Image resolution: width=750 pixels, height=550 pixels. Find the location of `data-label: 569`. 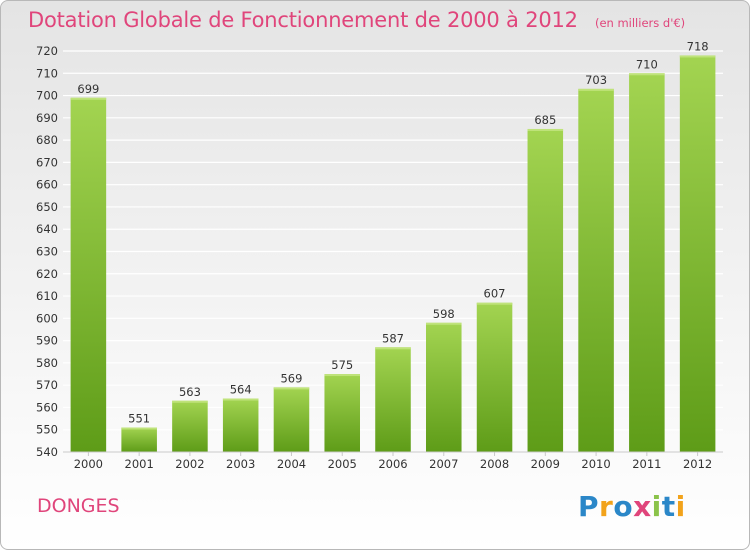

data-label: 569 is located at coordinates (291, 378).